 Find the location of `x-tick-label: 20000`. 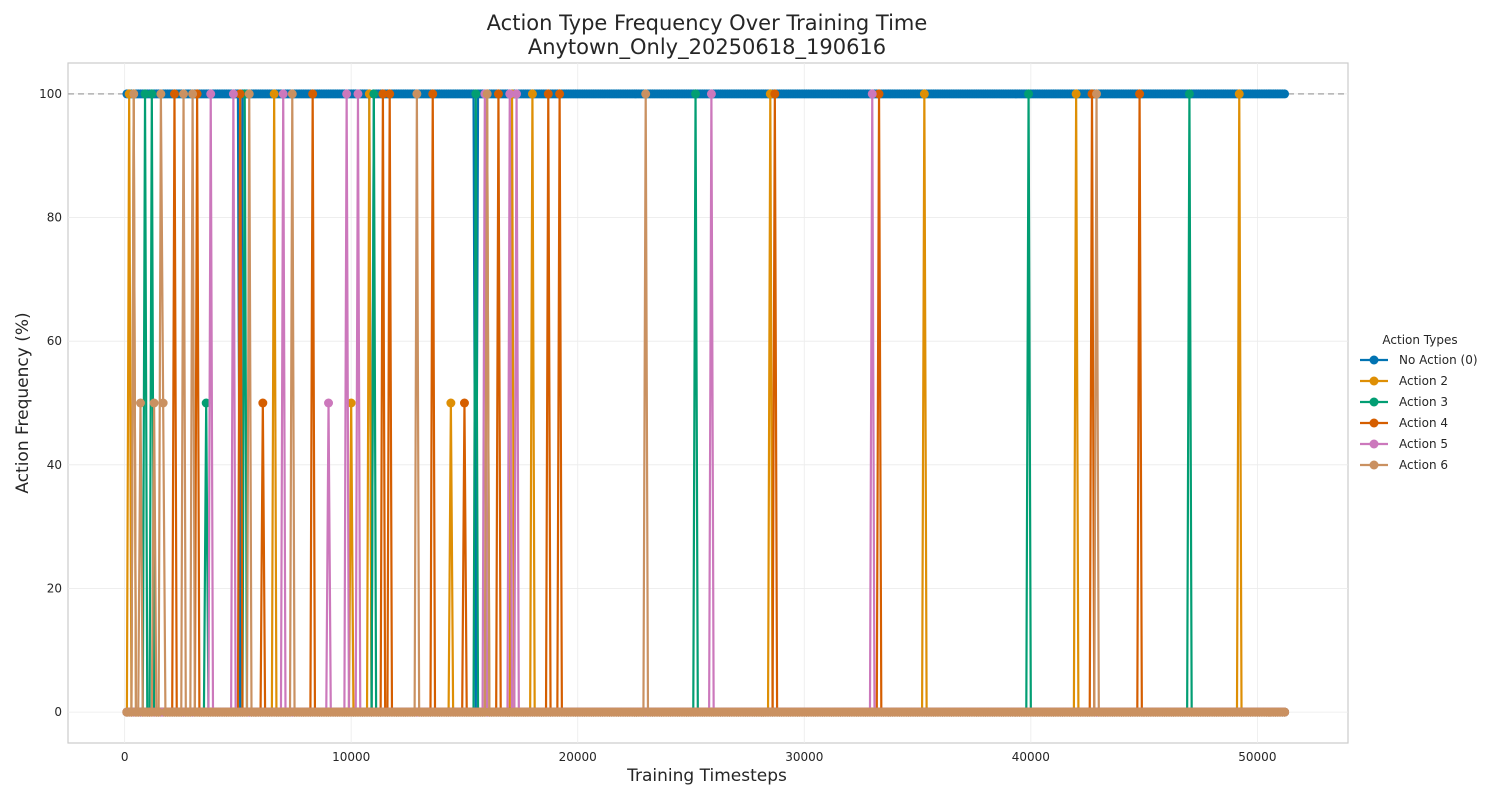

x-tick-label: 20000 is located at coordinates (578, 757).